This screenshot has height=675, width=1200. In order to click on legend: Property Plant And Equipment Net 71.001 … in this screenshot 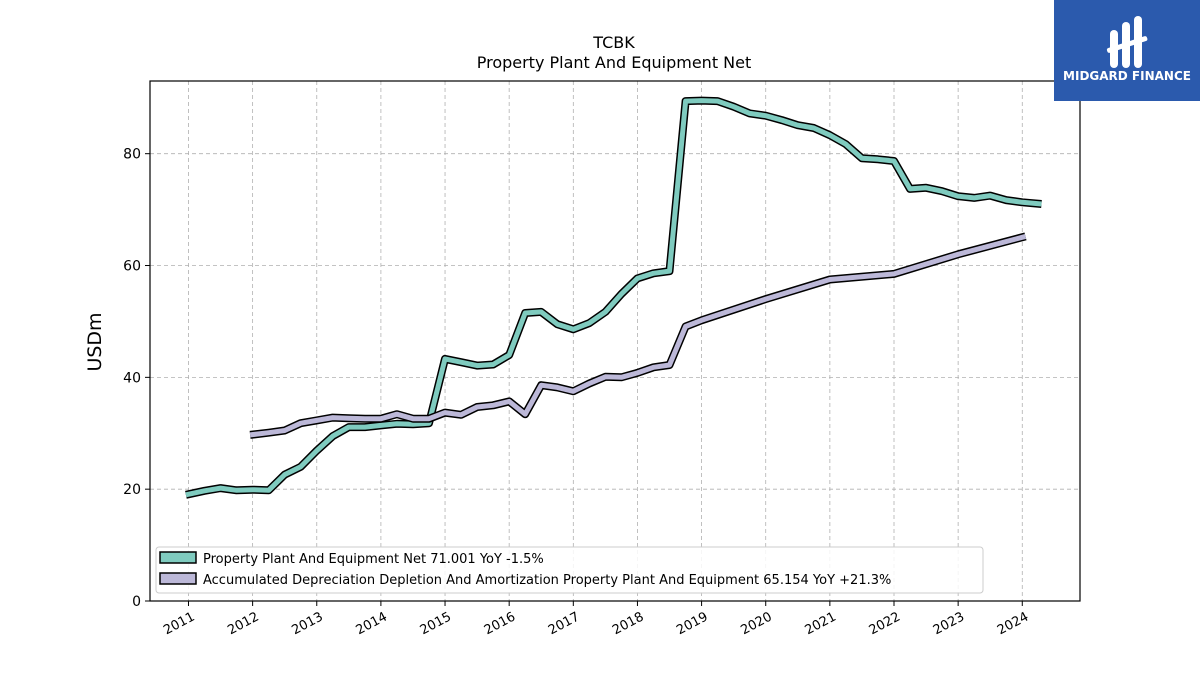, I will do `click(569, 570)`.